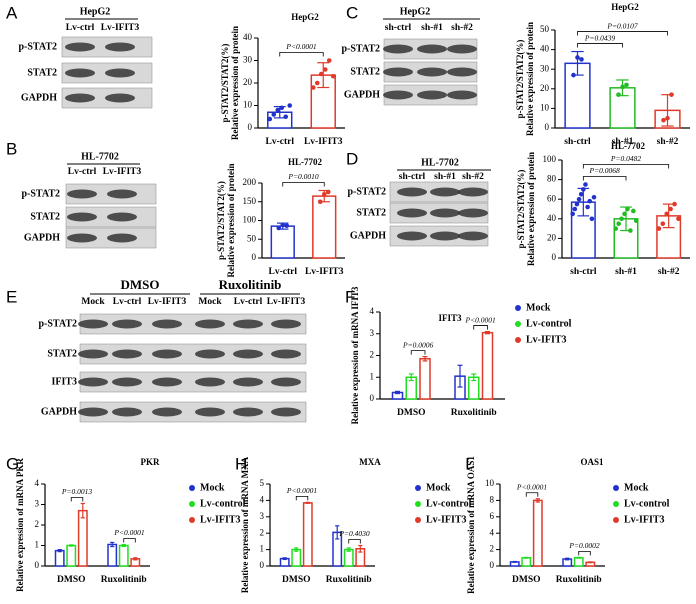 The image size is (696, 604). I want to click on x-tick-label: Lv-IFIT3, so click(324, 272).